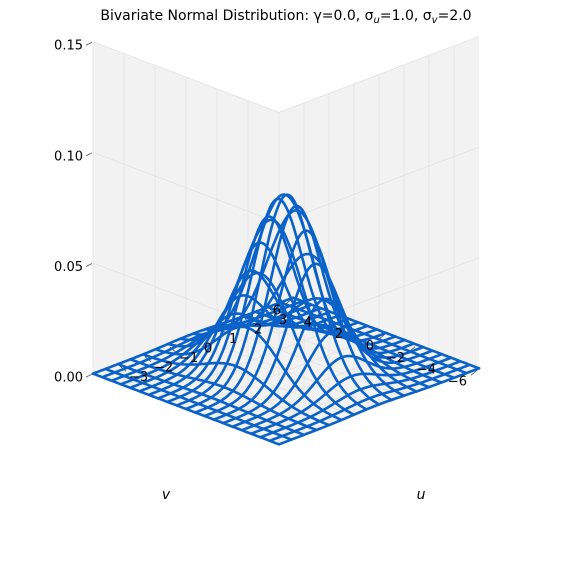  What do you see at coordinates (68, 46) in the screenshot?
I see `z-tick-label: 0.15` at bounding box center [68, 46].